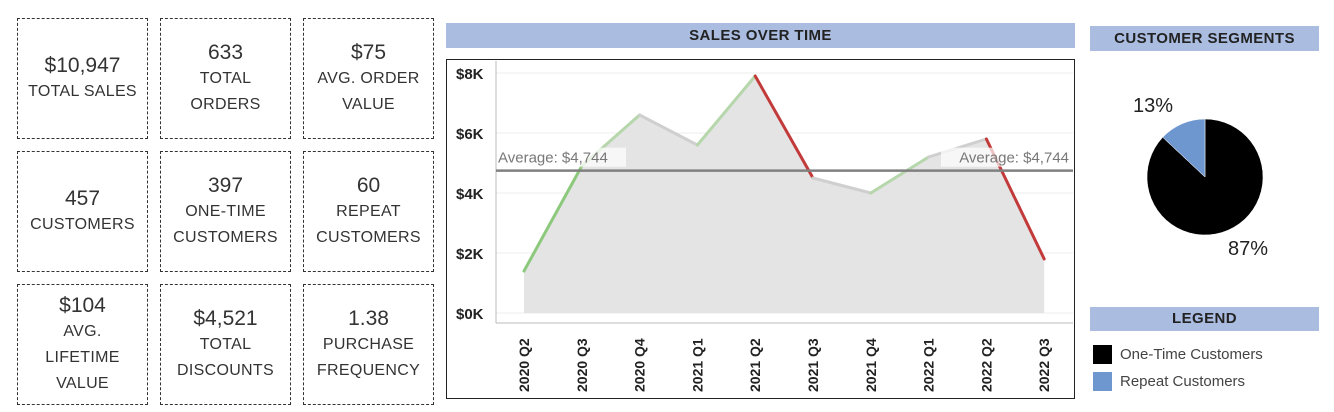 This screenshot has height=412, width=1334. What do you see at coordinates (82, 305) in the screenshot?
I see `kpi-value: $104` at bounding box center [82, 305].